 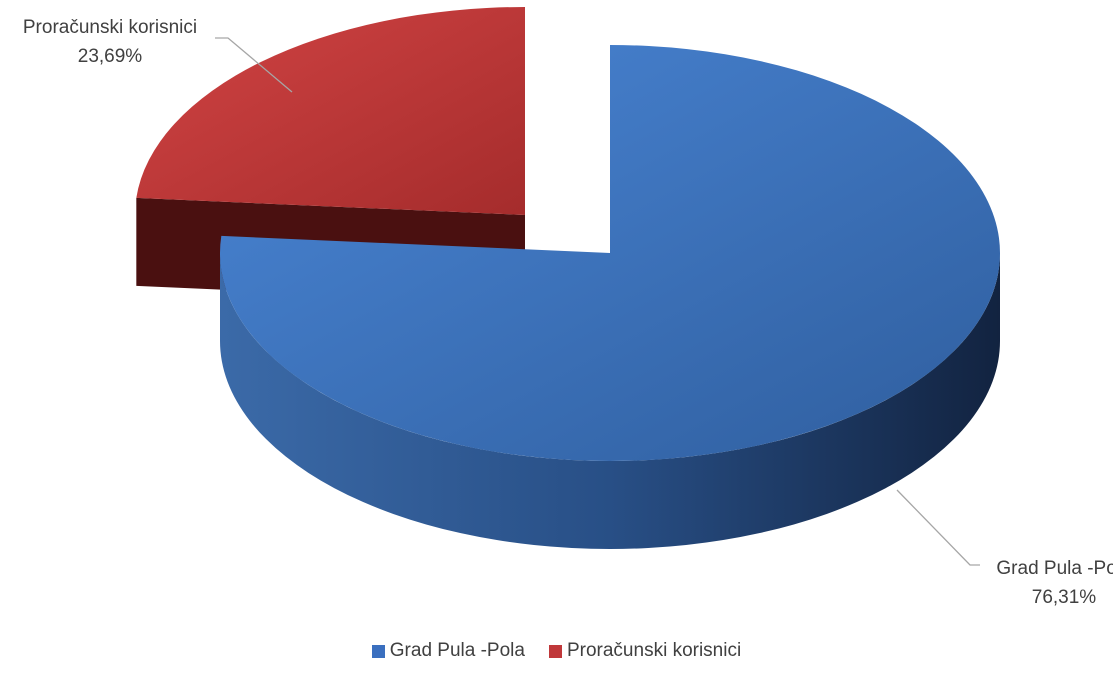 I want to click on legend-label-proracunski: Proračunski korisnici, so click(x=654, y=650).